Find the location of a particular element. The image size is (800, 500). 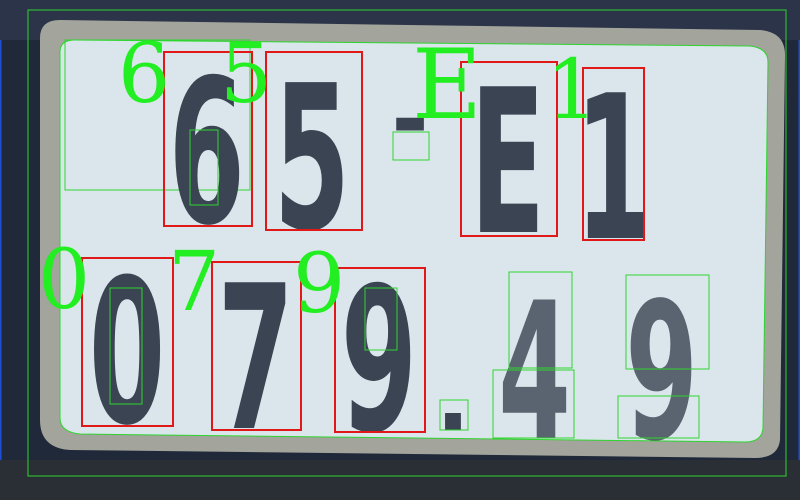

plate-char-1: 1 is located at coordinates (613, 169).